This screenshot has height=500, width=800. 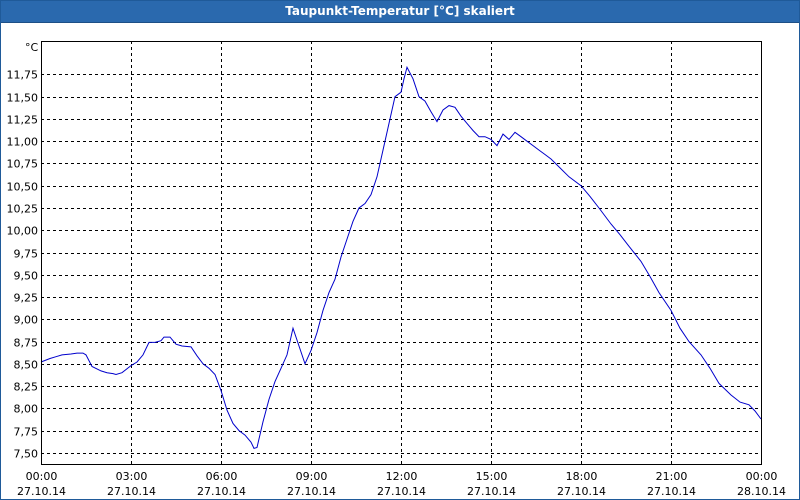 I want to click on y-tick-label: 7,75, so click(x=26, y=432).